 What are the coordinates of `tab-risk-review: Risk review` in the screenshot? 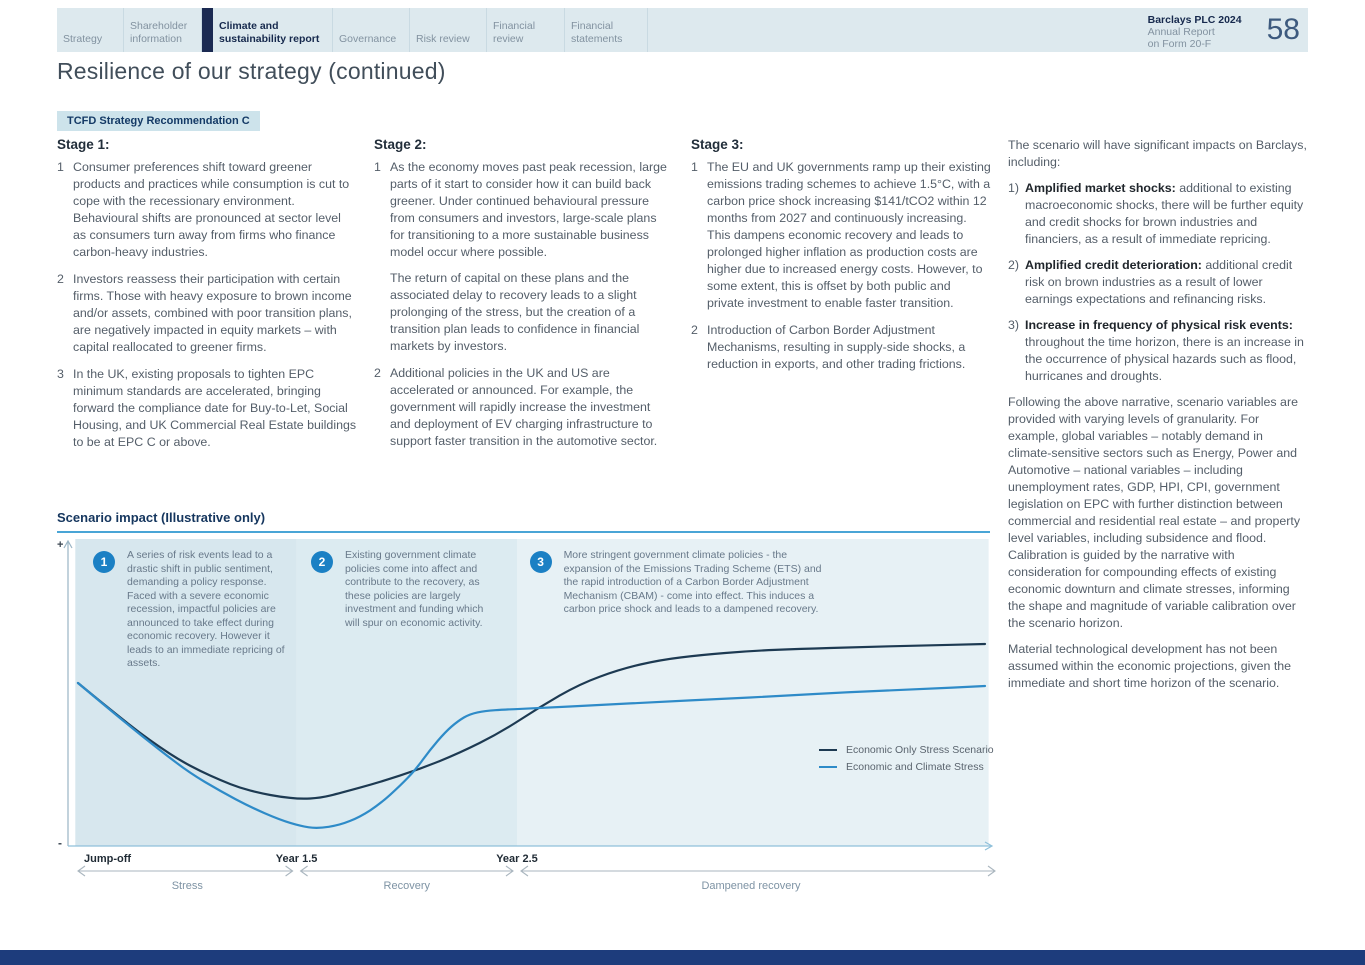 It's located at (448, 30).